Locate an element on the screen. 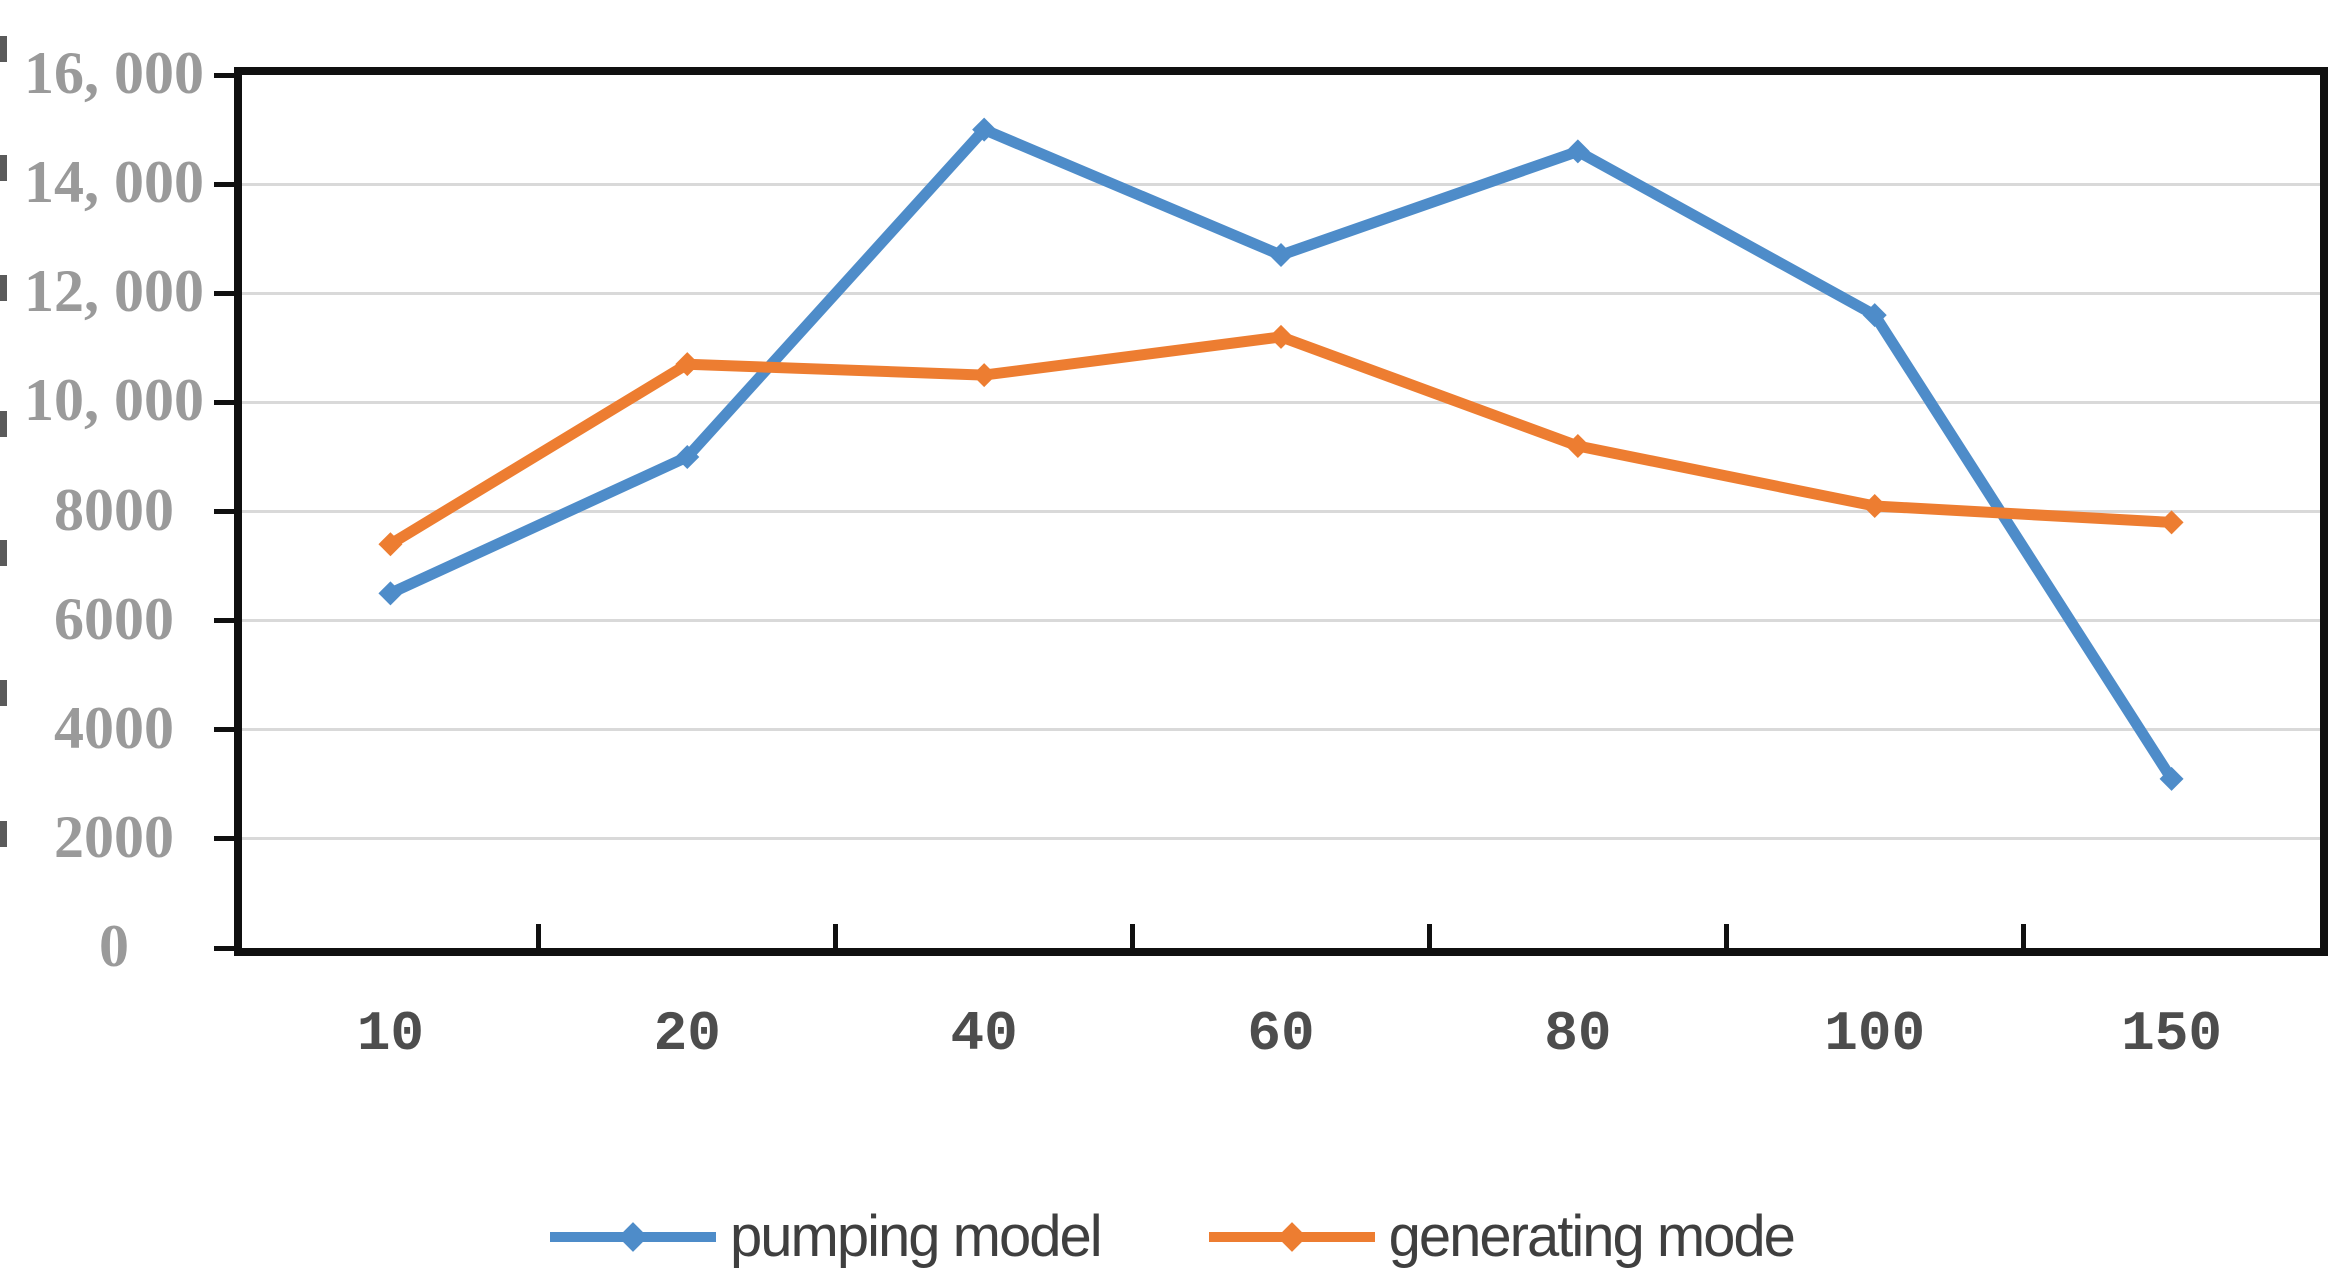 The image size is (2344, 1286). x-axis-label: 100 is located at coordinates (1875, 1034).